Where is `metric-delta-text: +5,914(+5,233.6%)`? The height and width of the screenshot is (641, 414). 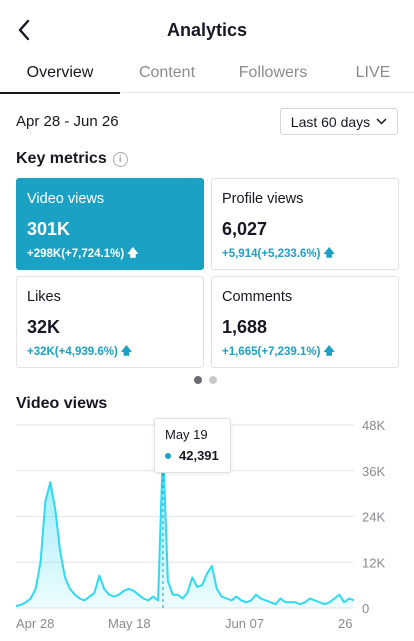
metric-delta-text: +5,914(+5,233.6%) is located at coordinates (271, 253).